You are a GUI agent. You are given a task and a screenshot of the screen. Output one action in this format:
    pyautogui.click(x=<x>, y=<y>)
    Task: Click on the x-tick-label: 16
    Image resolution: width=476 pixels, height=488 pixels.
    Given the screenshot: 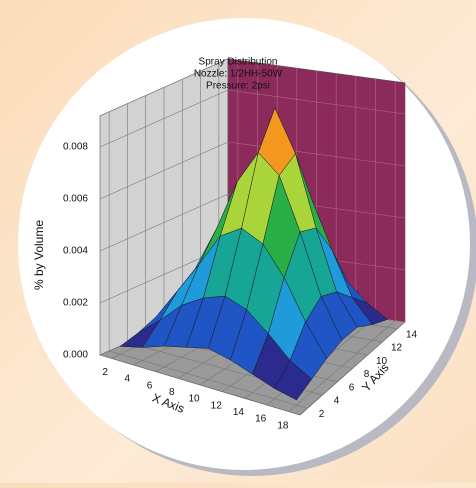 What is the action you would take?
    pyautogui.click(x=261, y=419)
    